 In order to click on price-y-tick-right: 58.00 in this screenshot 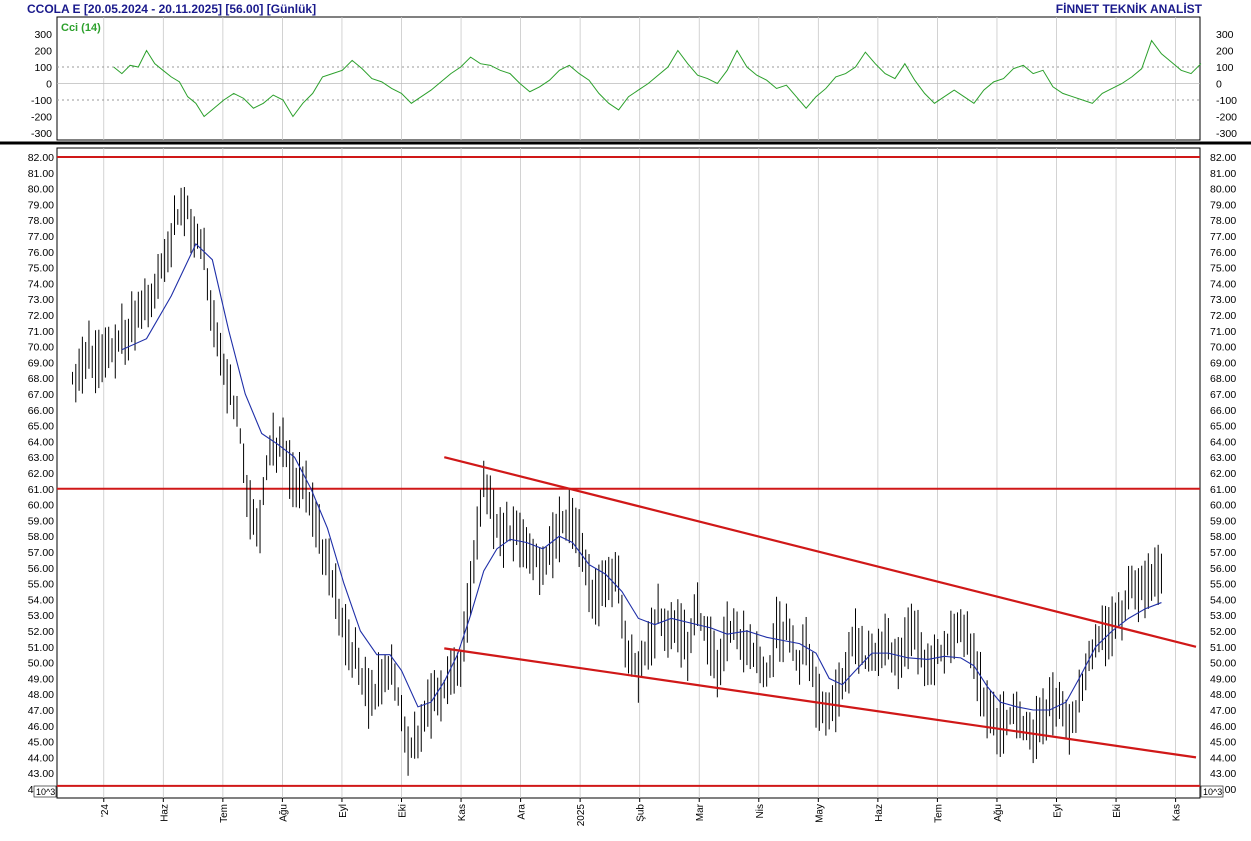, I will do `click(1223, 537)`.